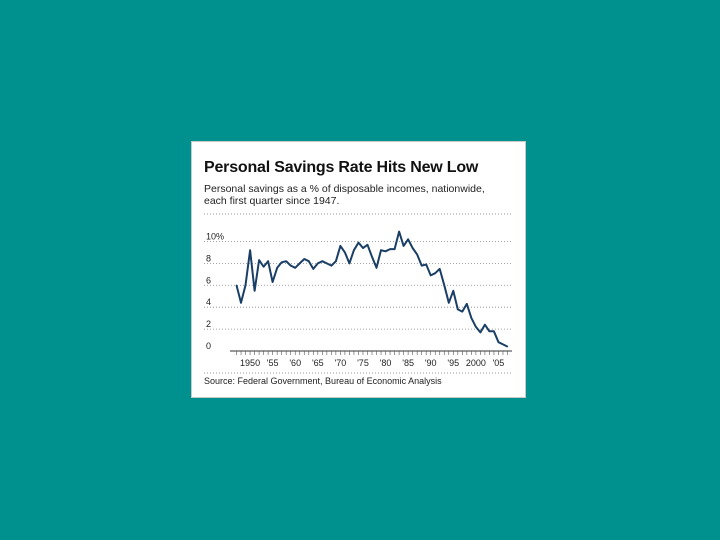  Describe the element at coordinates (208, 302) in the screenshot. I see `y-tick-label: 4` at that location.